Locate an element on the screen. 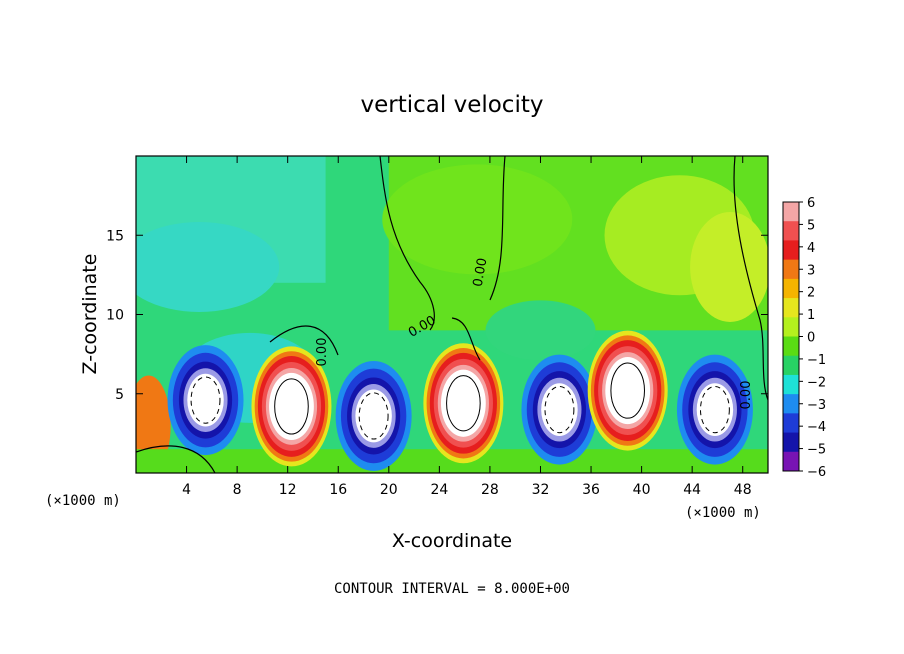  x-tick-label-4: 4 is located at coordinates (186, 490).